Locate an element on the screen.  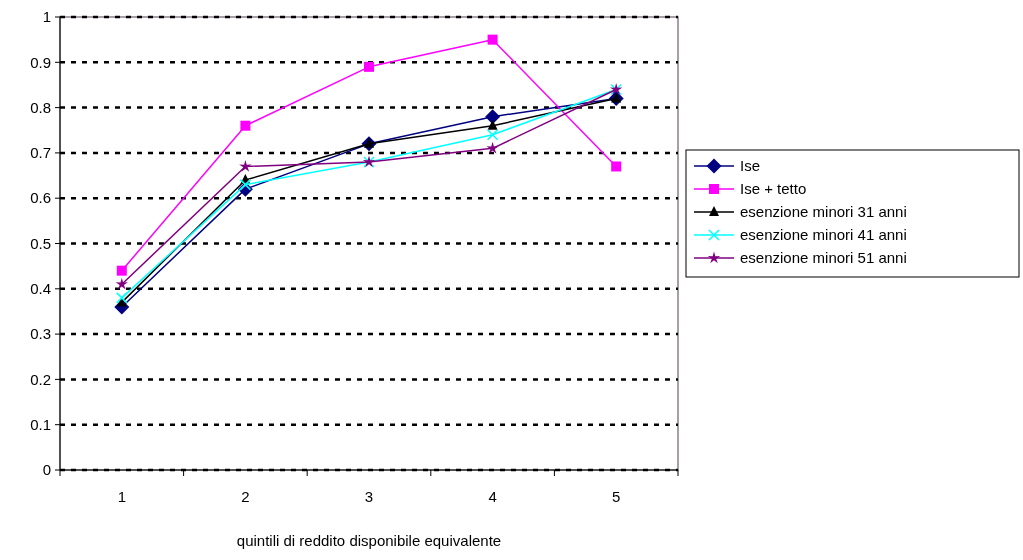
x-tick-label: 4 is located at coordinates (492, 496).